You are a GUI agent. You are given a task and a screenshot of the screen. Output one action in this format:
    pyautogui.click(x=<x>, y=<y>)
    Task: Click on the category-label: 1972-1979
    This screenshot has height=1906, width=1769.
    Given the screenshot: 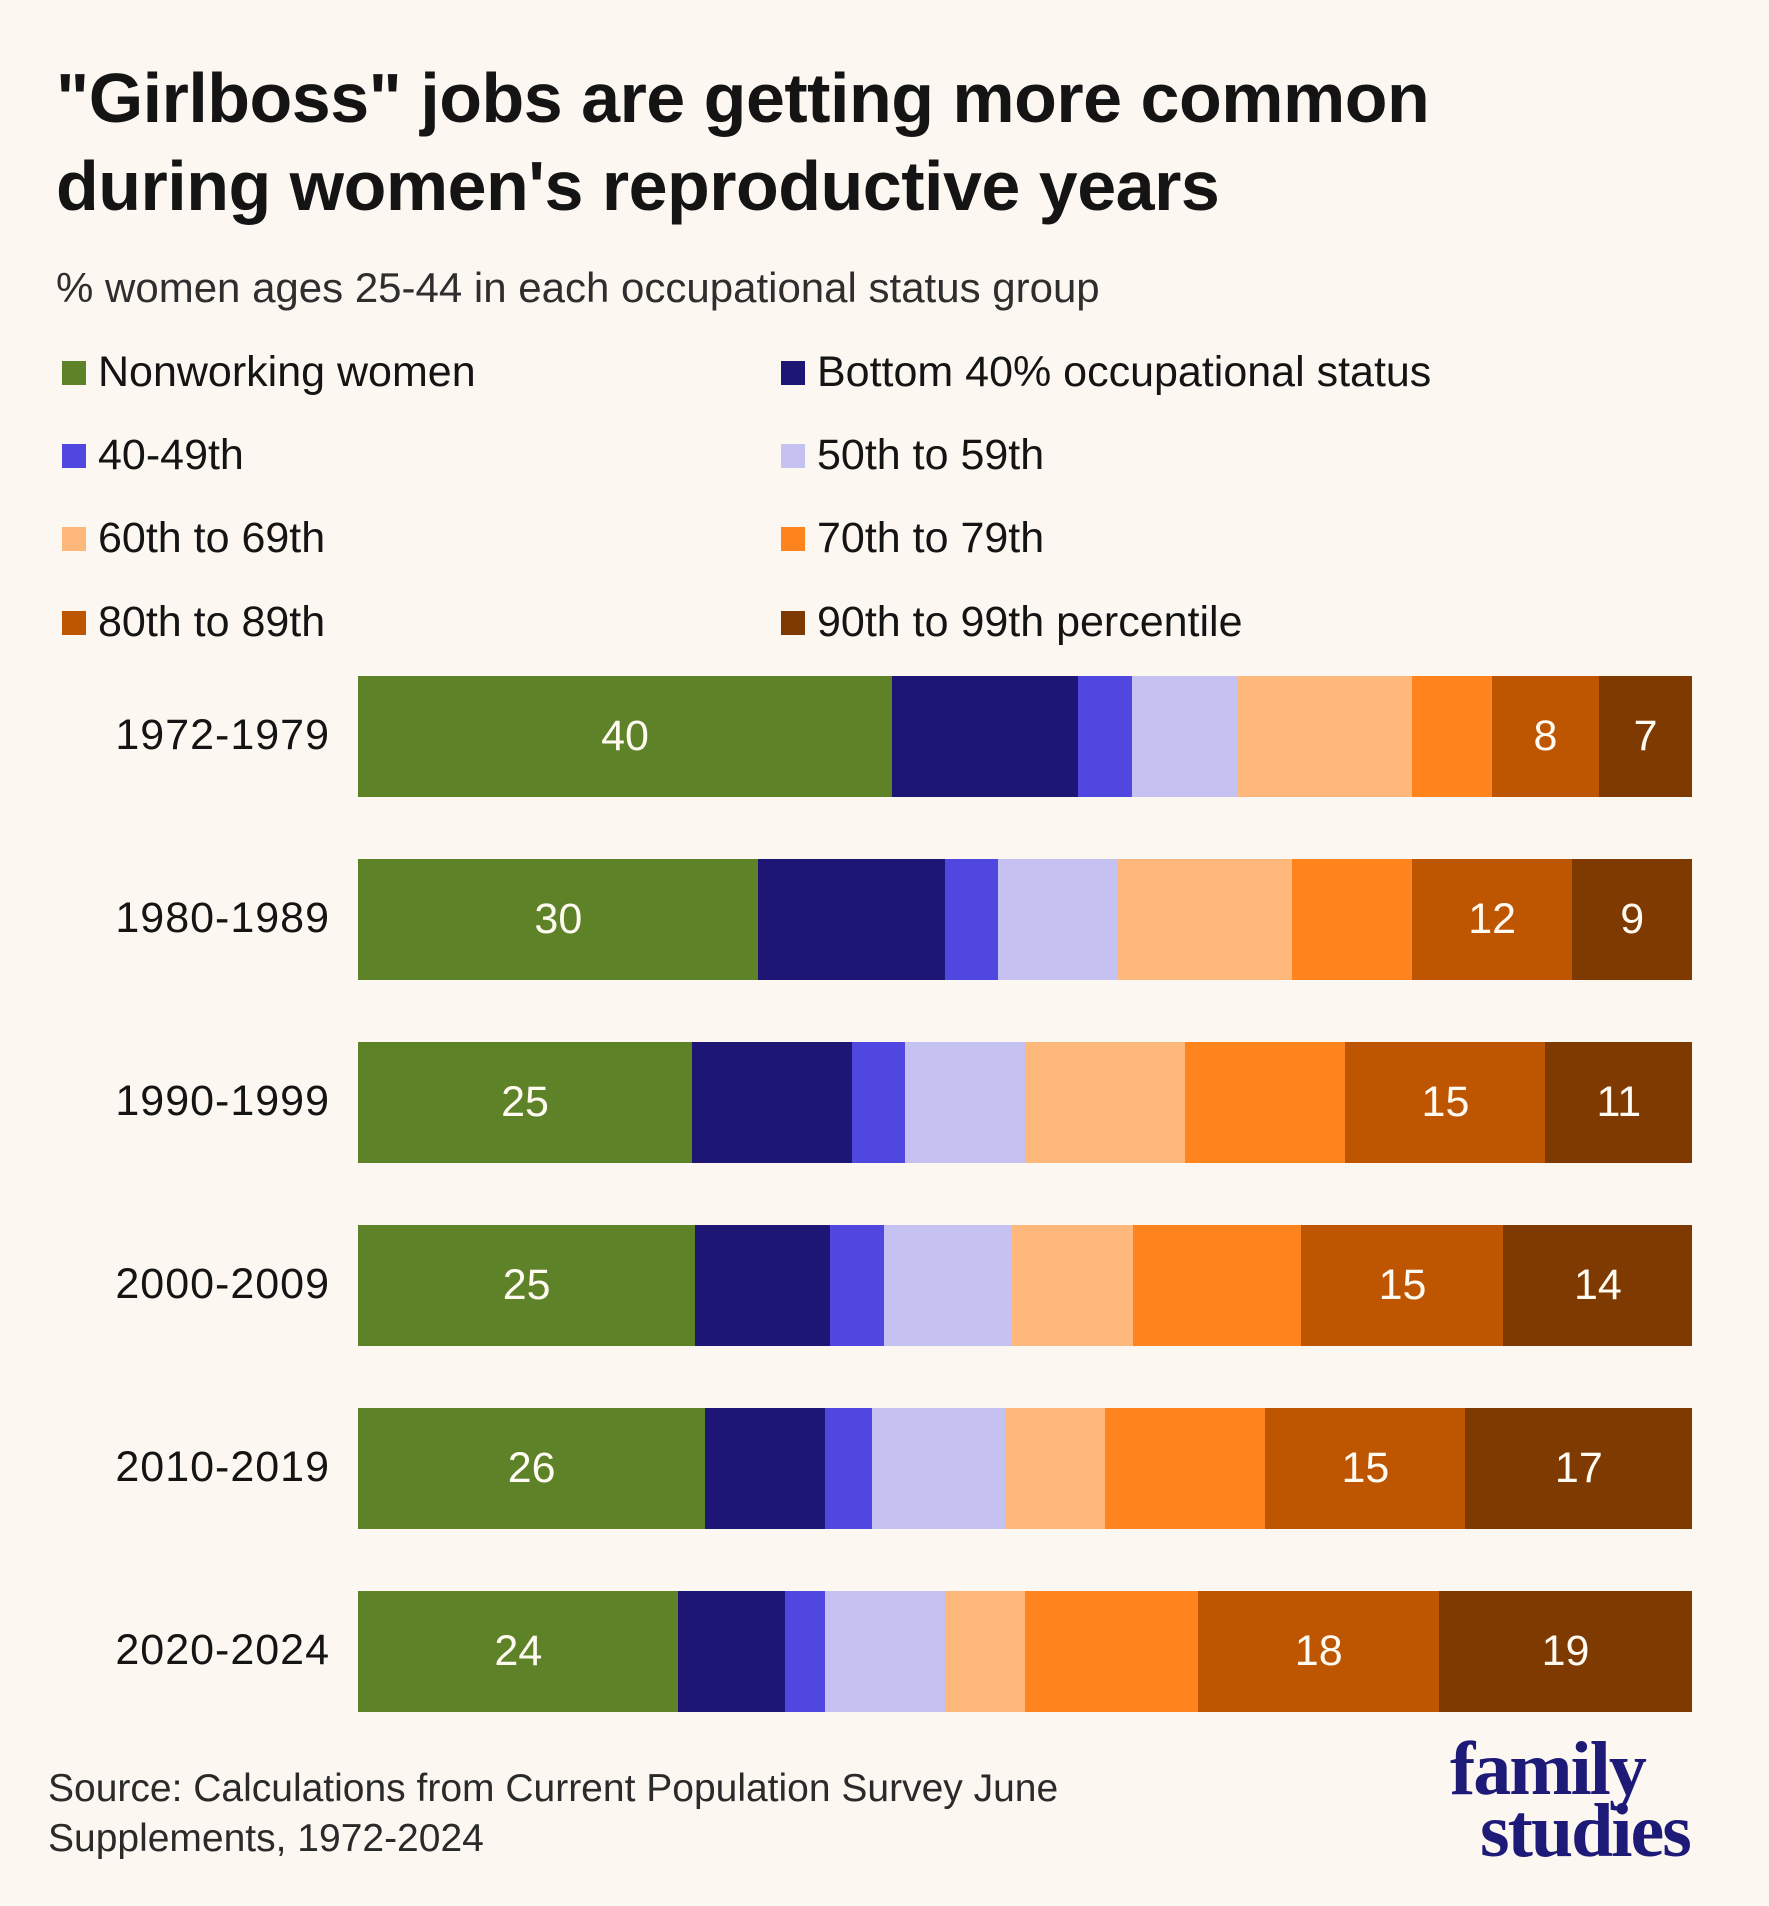 What is the action you would take?
    pyautogui.click(x=222, y=734)
    